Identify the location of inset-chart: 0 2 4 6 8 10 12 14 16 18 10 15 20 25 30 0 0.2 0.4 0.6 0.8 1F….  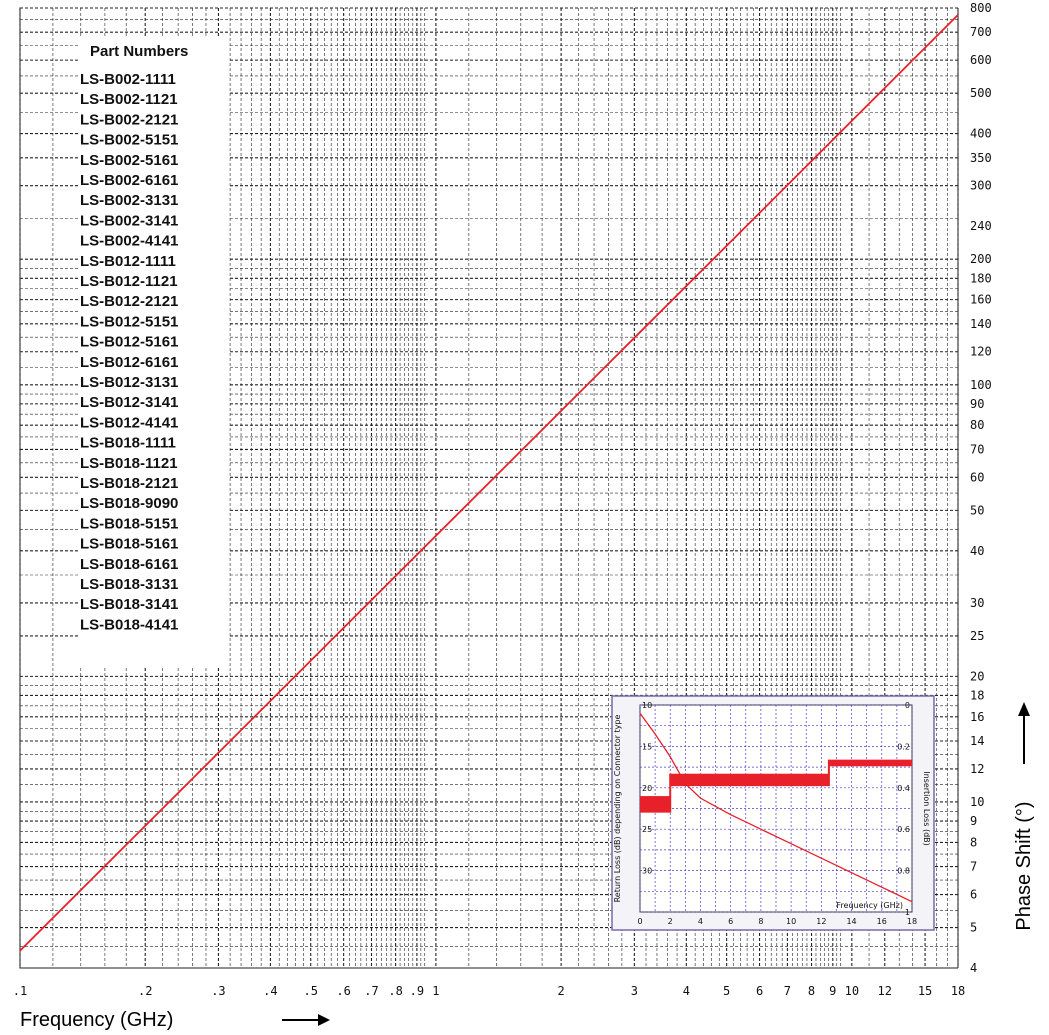
(773, 813).